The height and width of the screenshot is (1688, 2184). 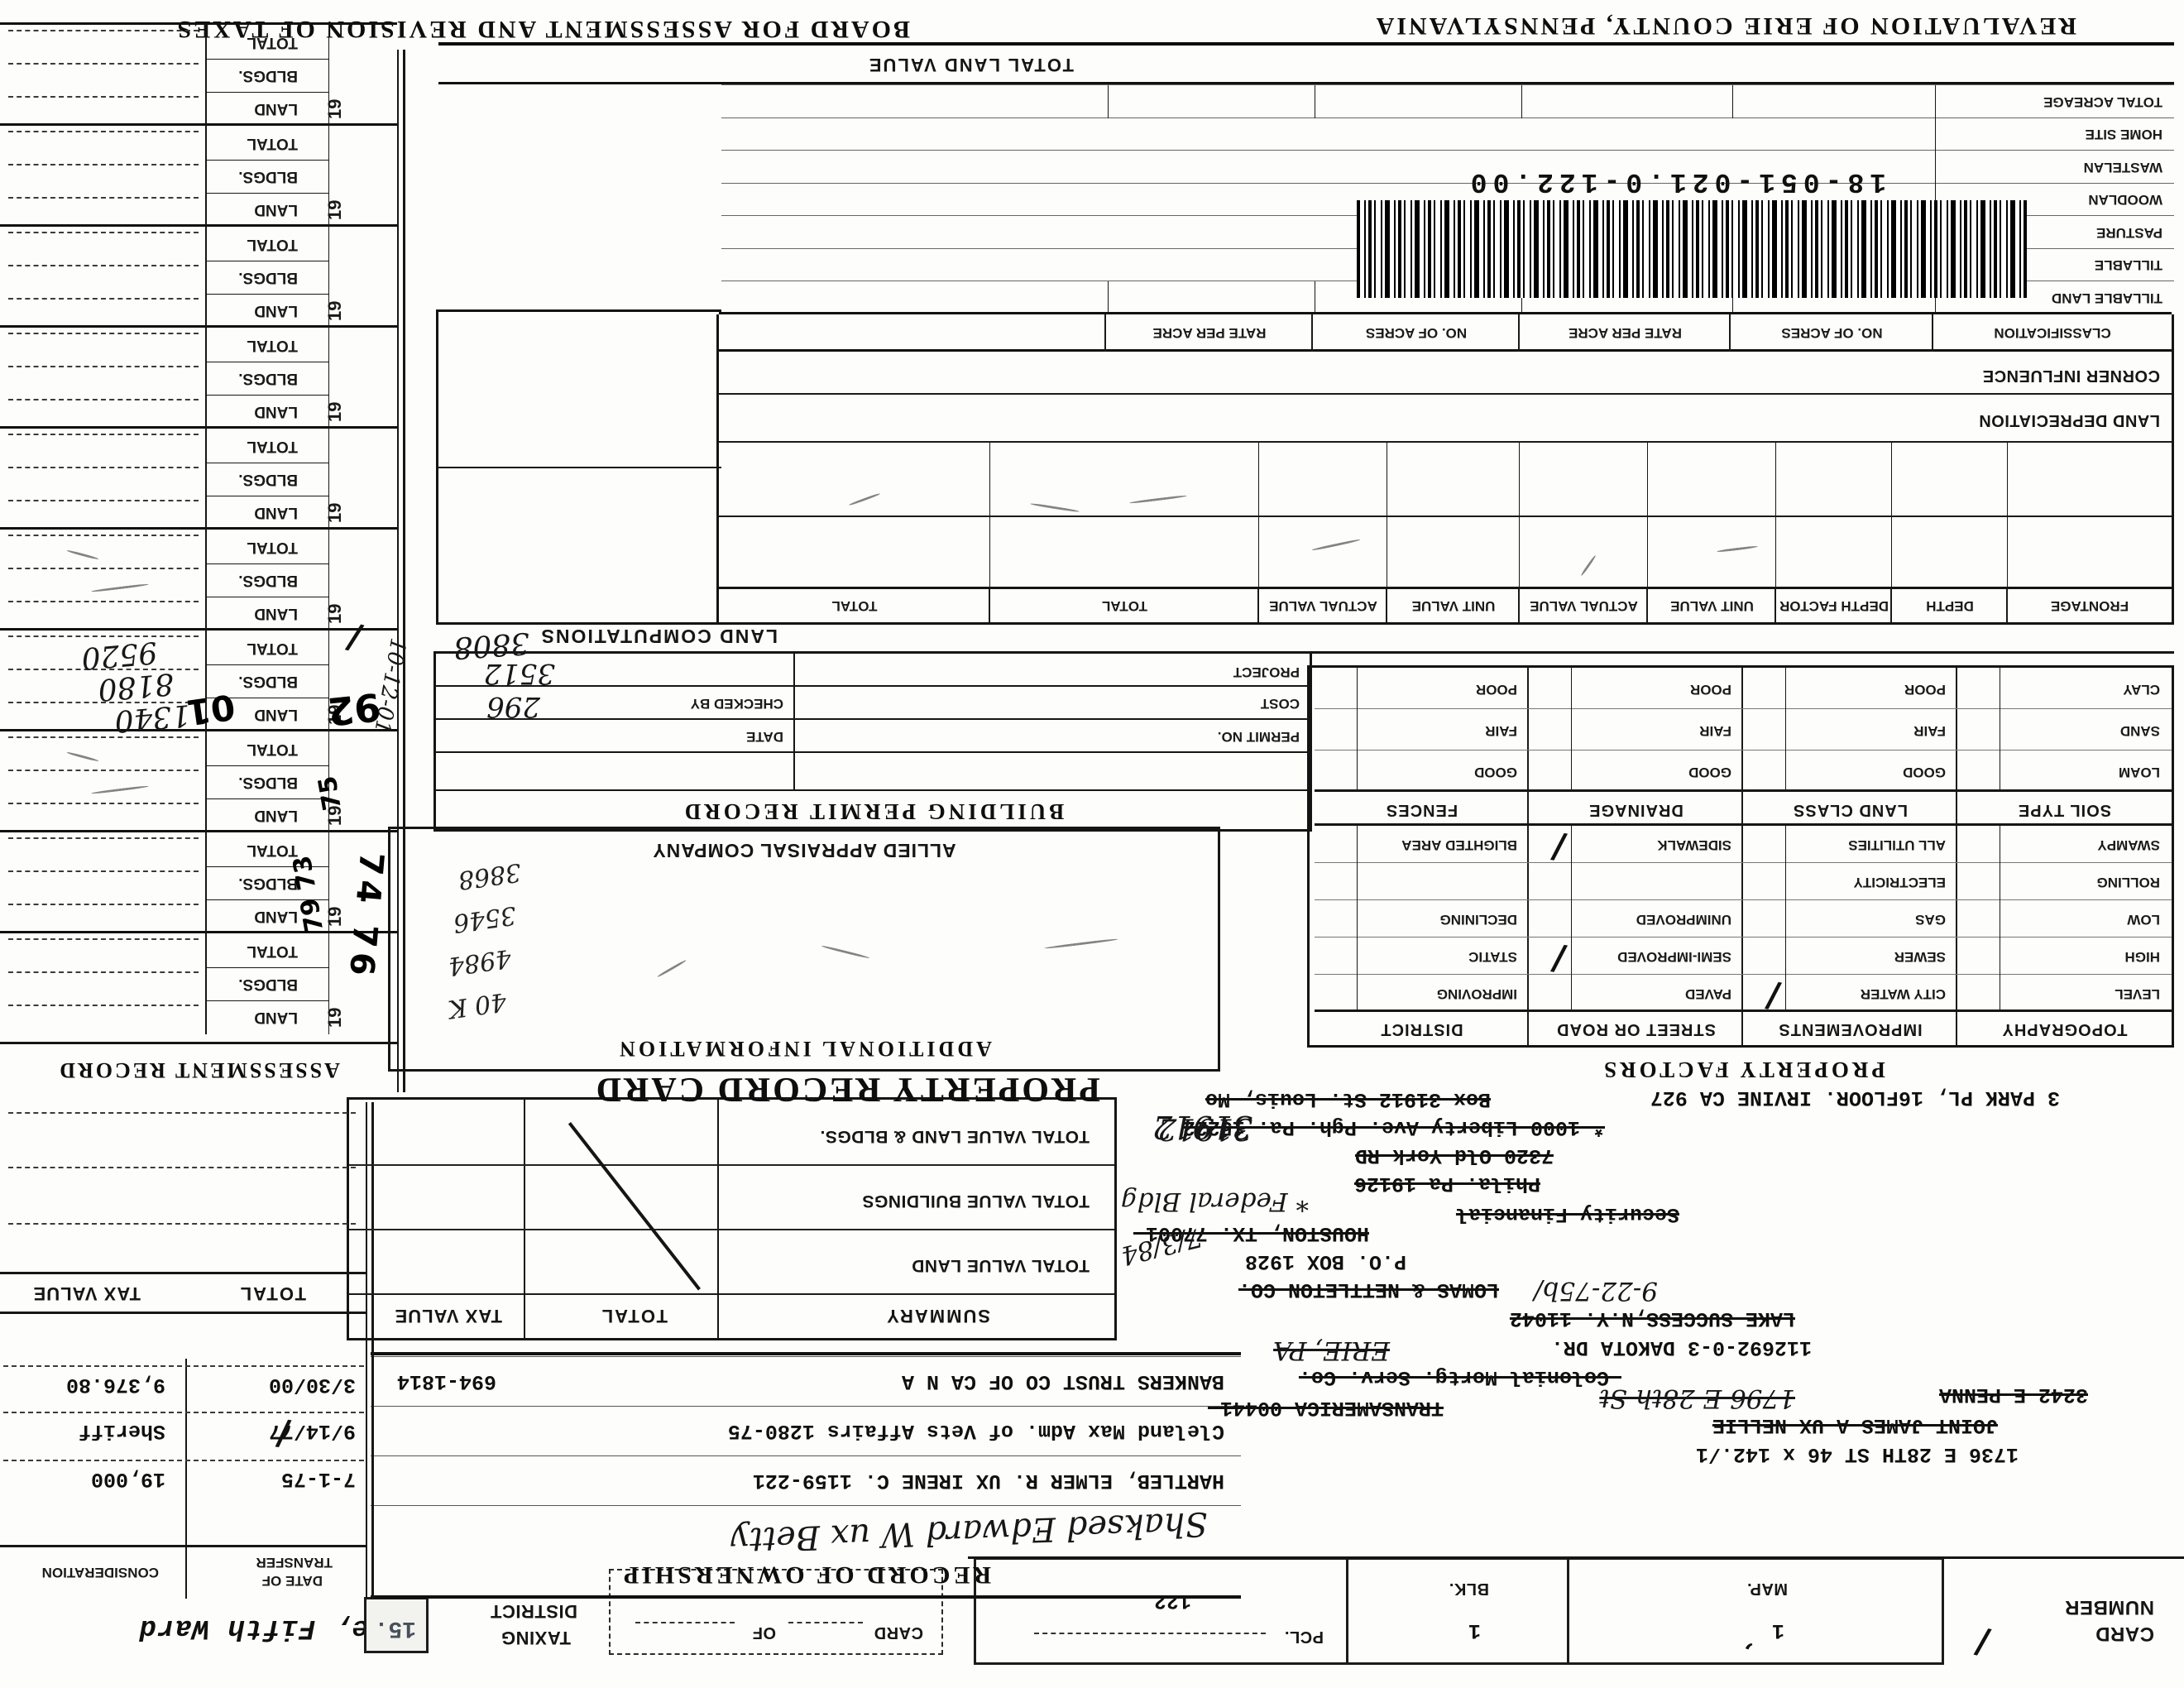 What do you see at coordinates (183, 1313) in the screenshot?
I see `right-summary-top-rule` at bounding box center [183, 1313].